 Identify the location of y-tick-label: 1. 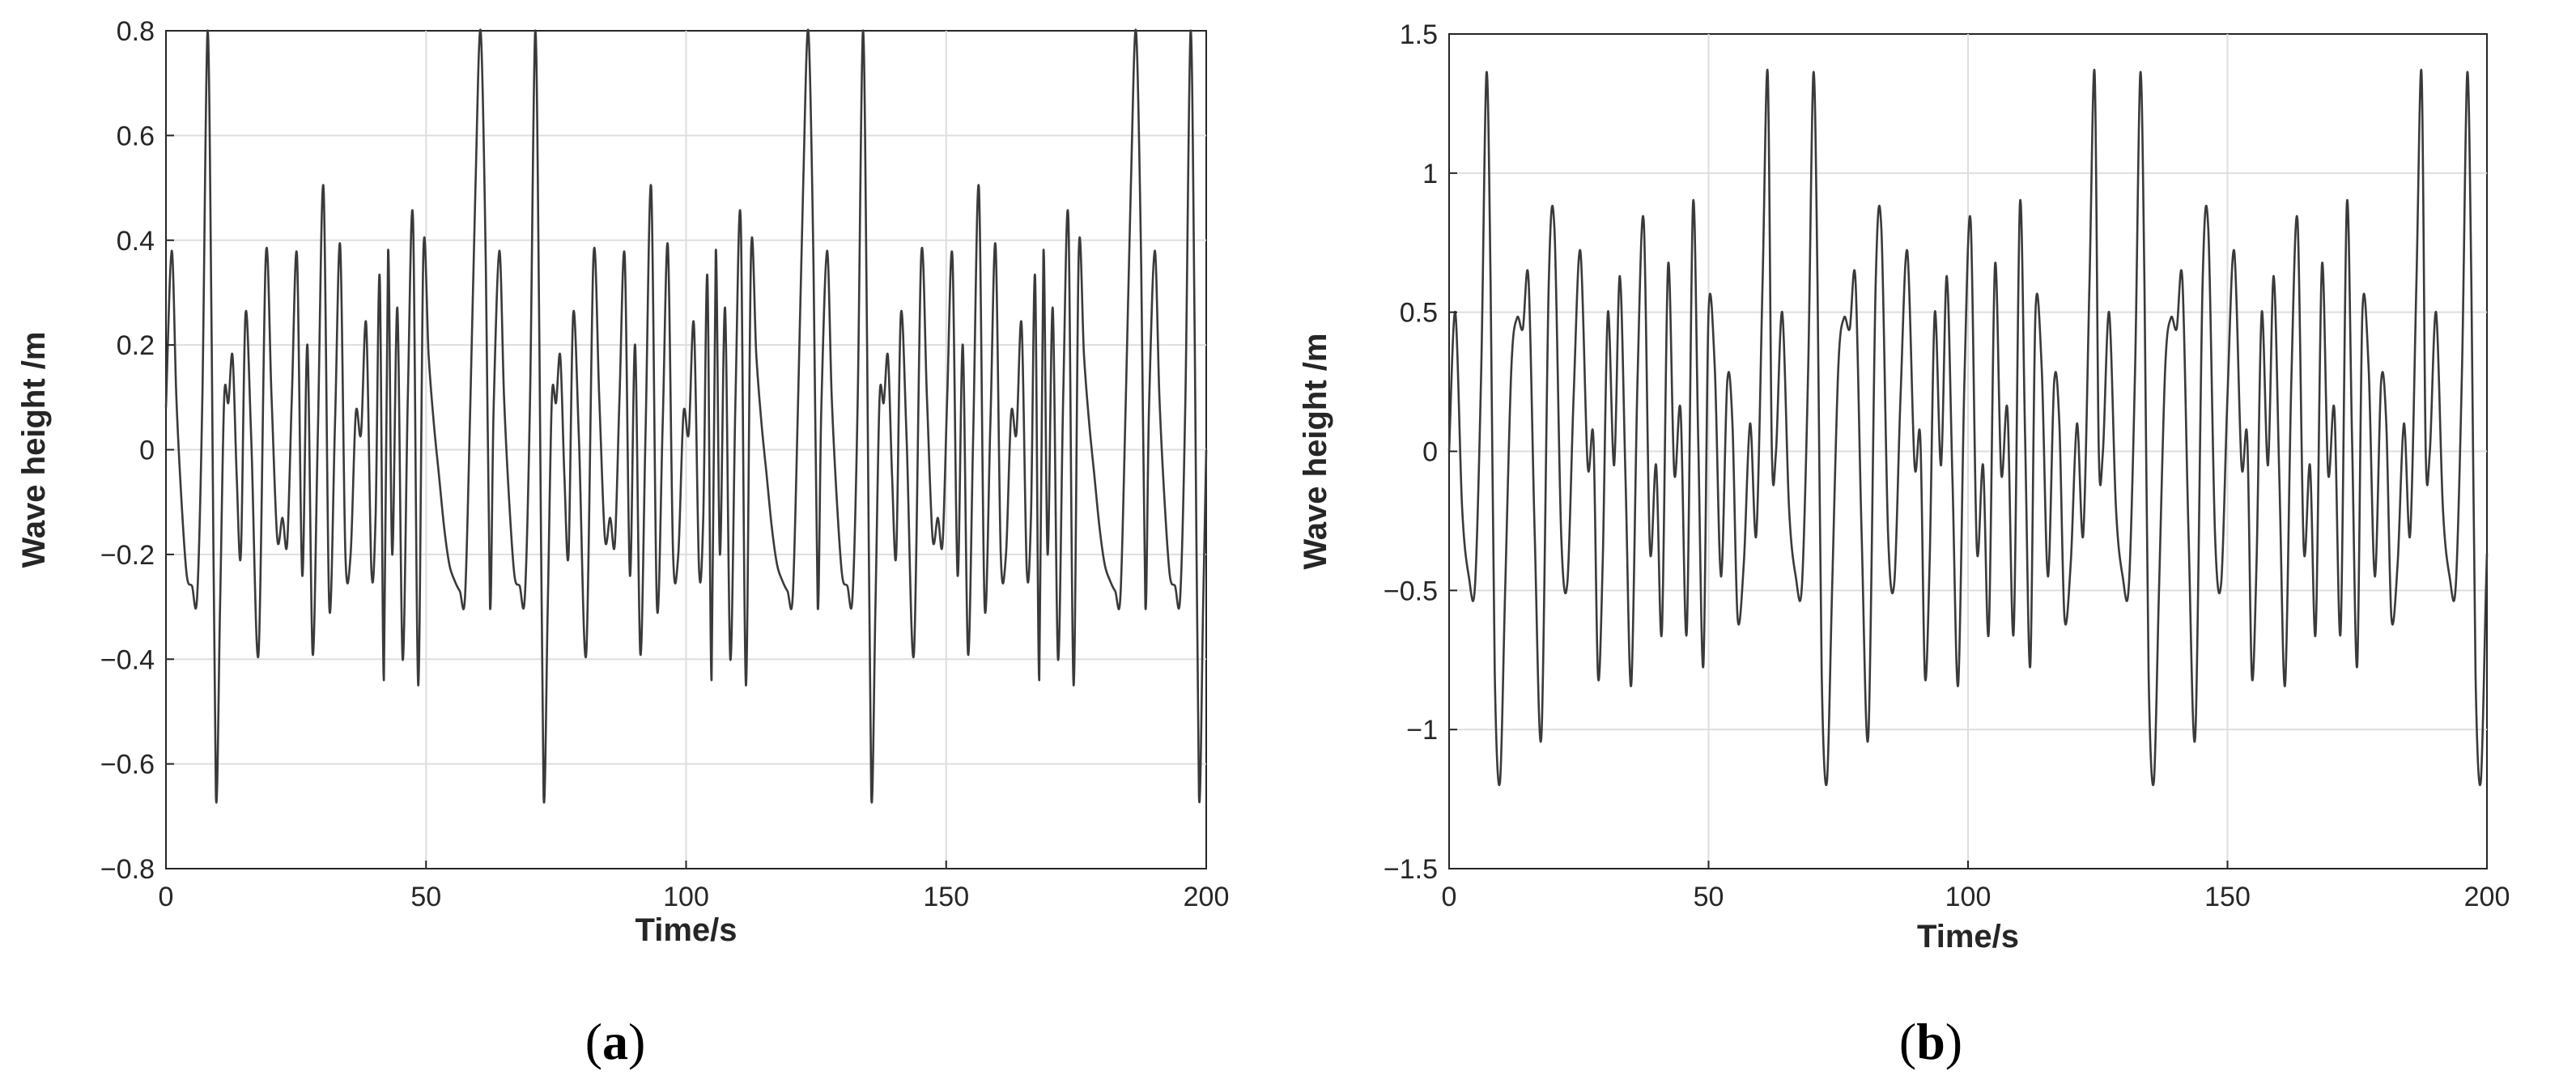
(1430, 174).